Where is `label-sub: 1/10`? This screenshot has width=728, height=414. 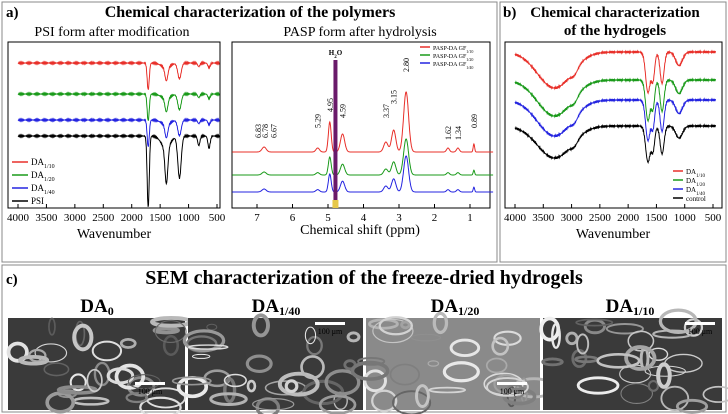
label-sub: 1/10 is located at coordinates (469, 51).